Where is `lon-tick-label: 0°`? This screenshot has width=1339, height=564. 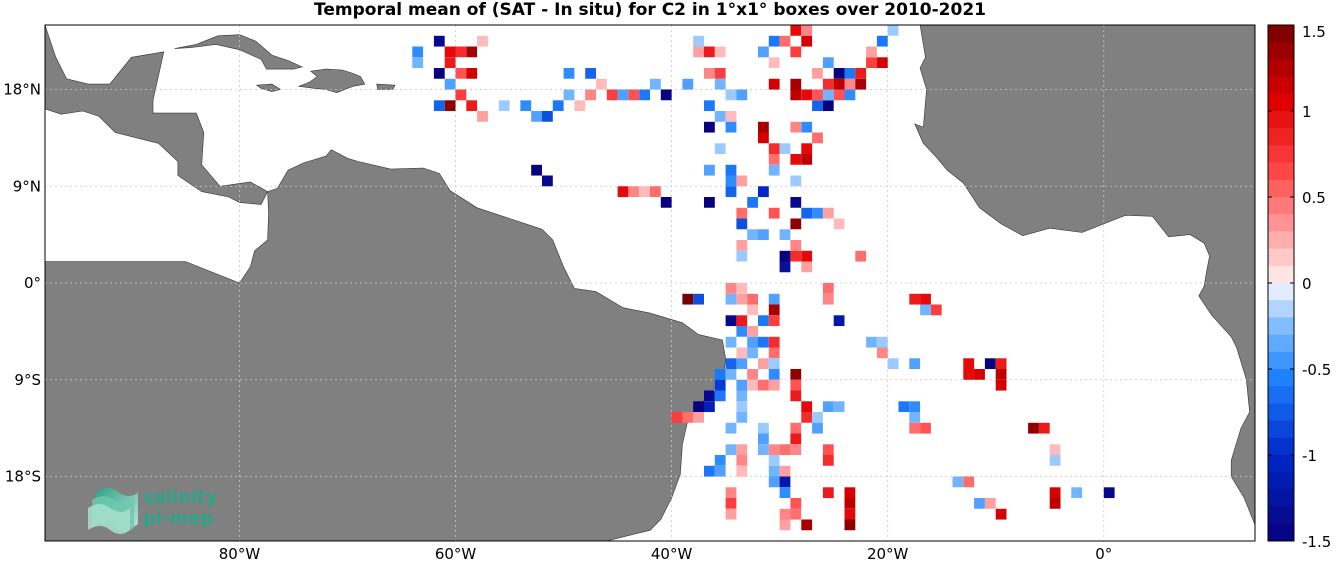
lon-tick-label: 0° is located at coordinates (1103, 554).